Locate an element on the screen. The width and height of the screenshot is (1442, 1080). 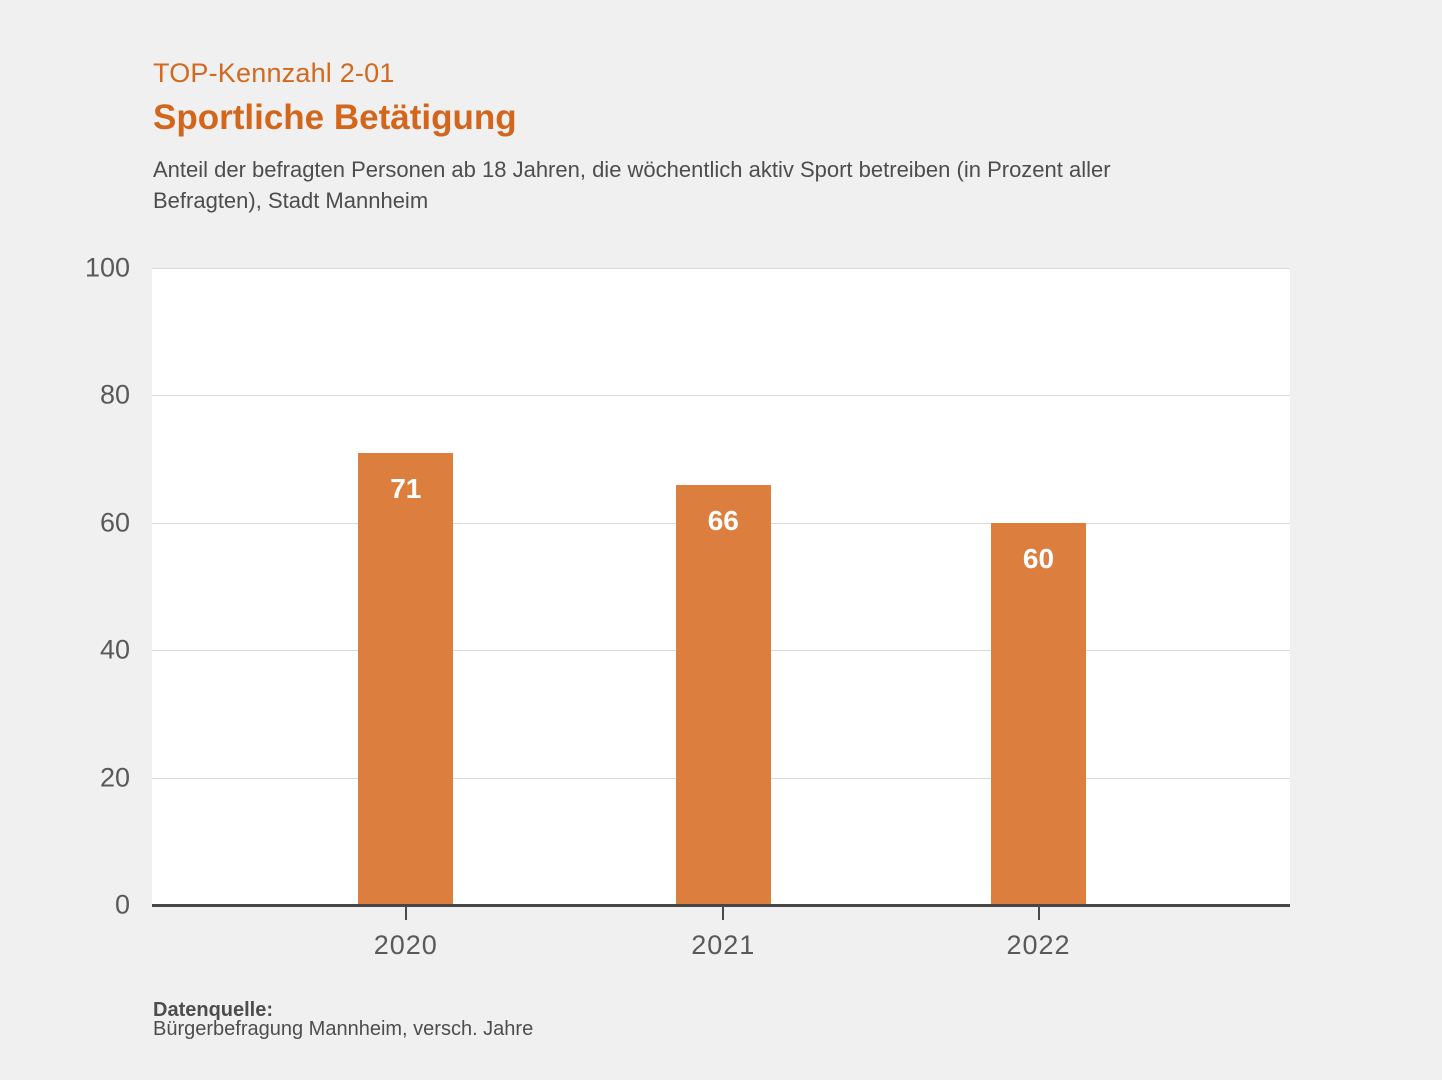
x-tick-label-2021: 2021 is located at coordinates (723, 945).